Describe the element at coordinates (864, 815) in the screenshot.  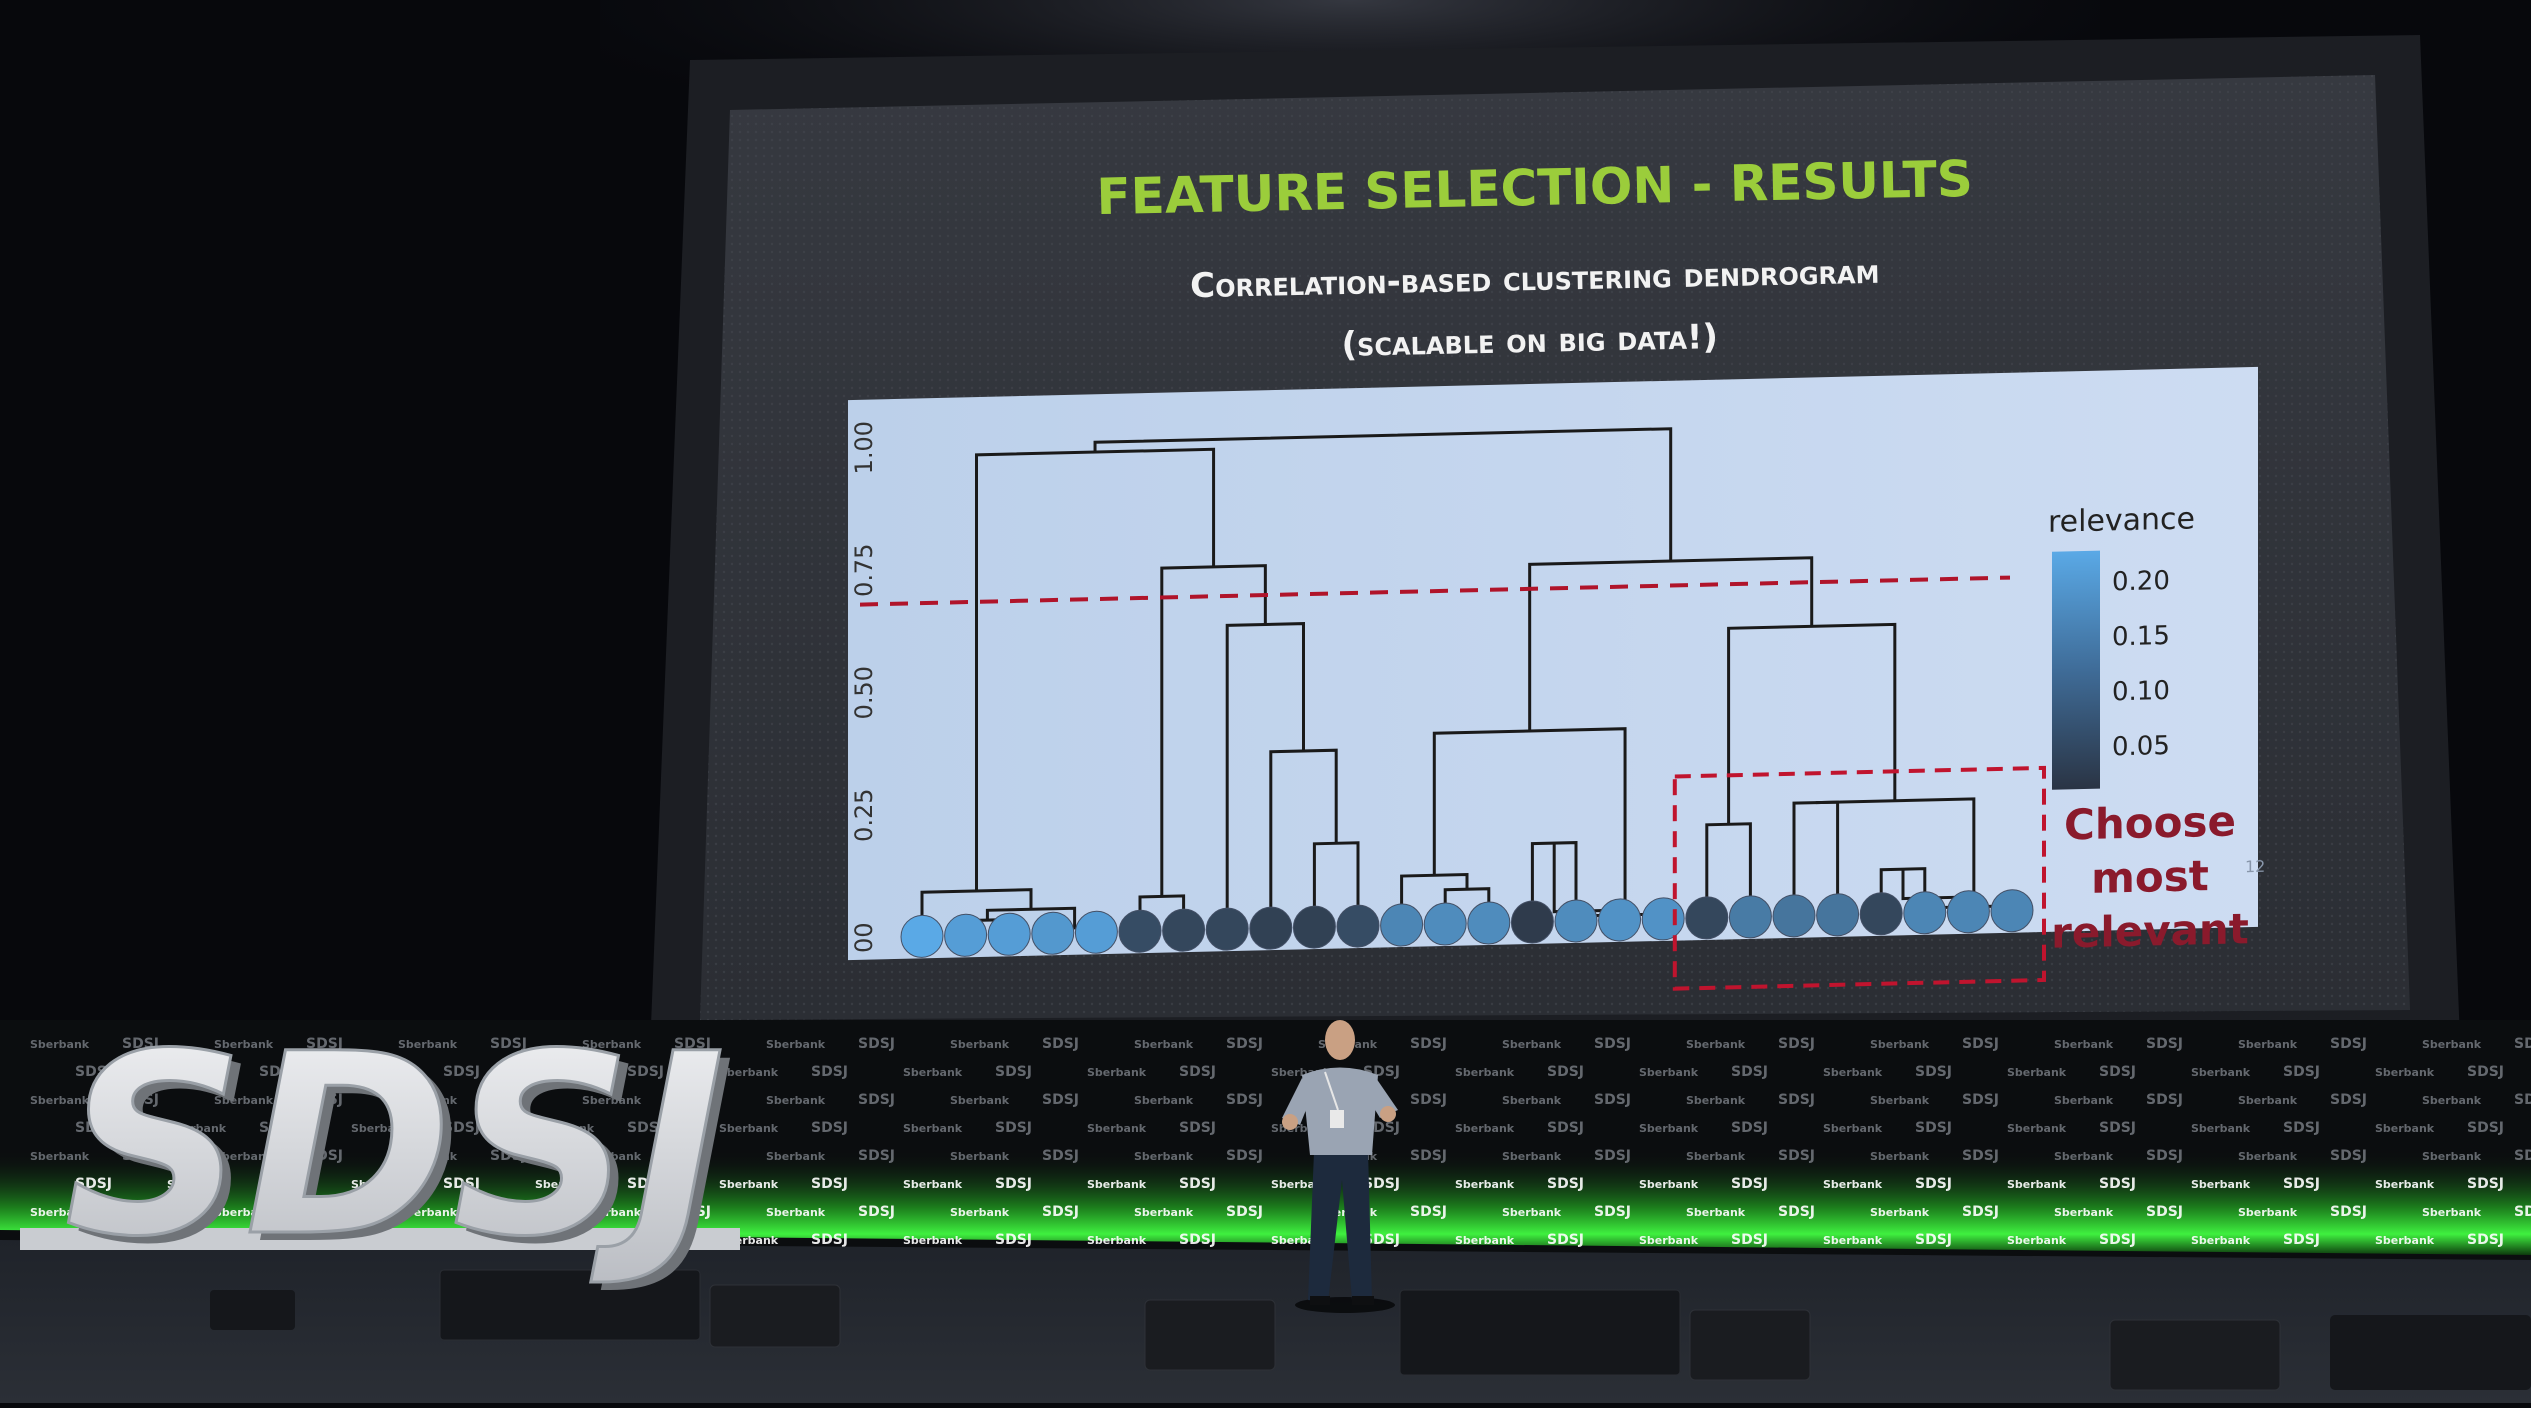
I see `y-tick-label: 0.25` at that location.